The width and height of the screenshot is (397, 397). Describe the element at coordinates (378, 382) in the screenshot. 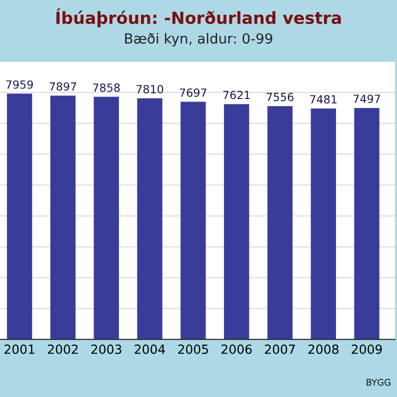

I see `text: BYGG` at that location.